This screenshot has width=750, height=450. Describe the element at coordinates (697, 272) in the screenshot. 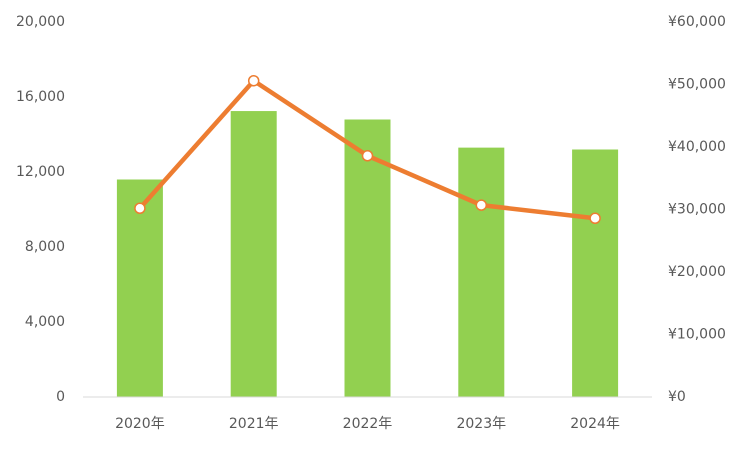

I see `y2-tick-label: ¥20,000` at that location.